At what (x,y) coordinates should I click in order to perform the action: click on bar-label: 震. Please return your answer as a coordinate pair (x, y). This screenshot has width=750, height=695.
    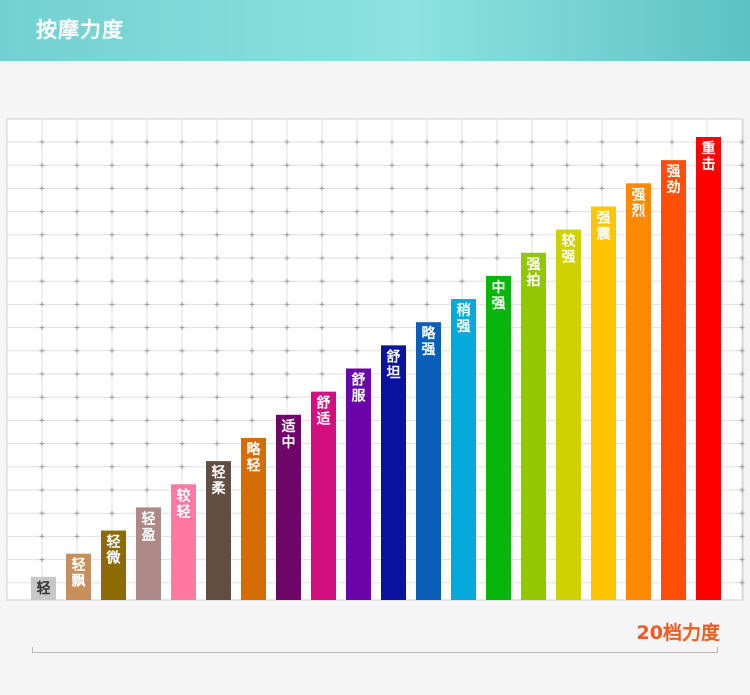
    Looking at the image, I should click on (604, 234).